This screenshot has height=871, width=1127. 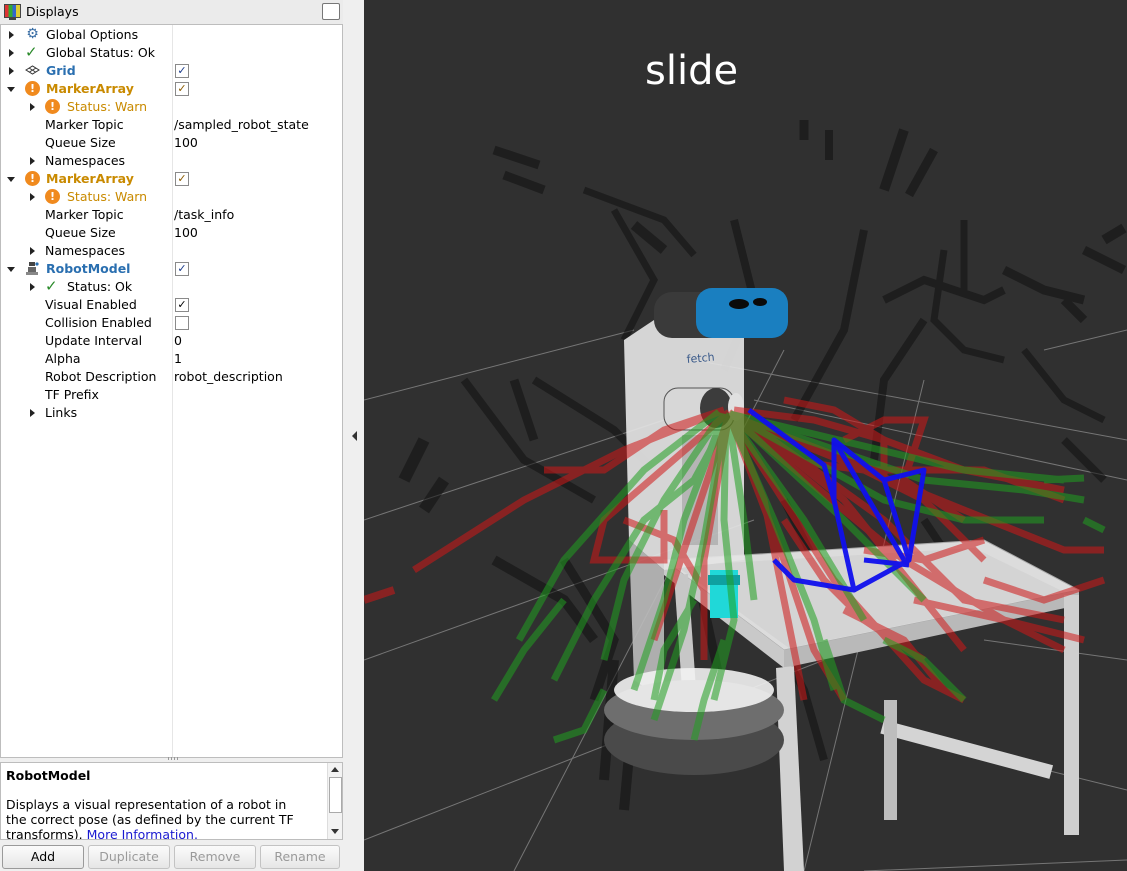 I want to click on scene-text-label: slide, so click(x=692, y=71).